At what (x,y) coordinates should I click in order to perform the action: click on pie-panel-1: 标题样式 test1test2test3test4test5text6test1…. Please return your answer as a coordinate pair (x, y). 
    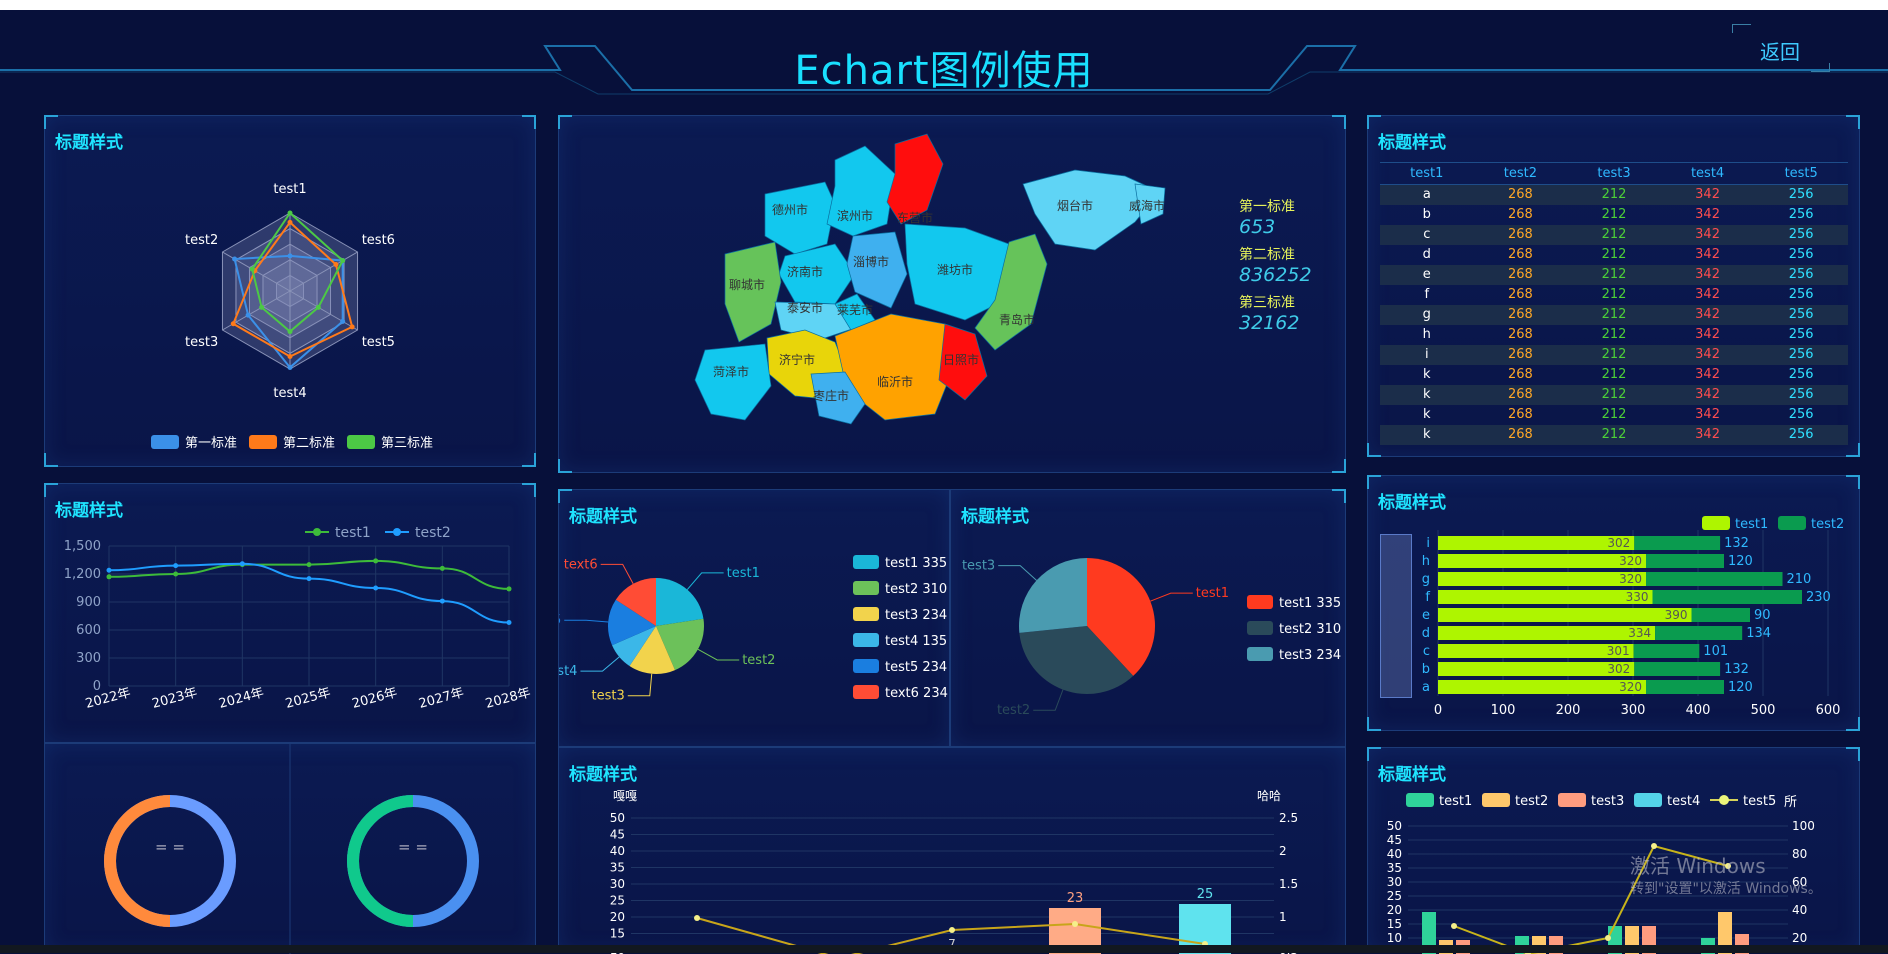
    Looking at the image, I should click on (754, 618).